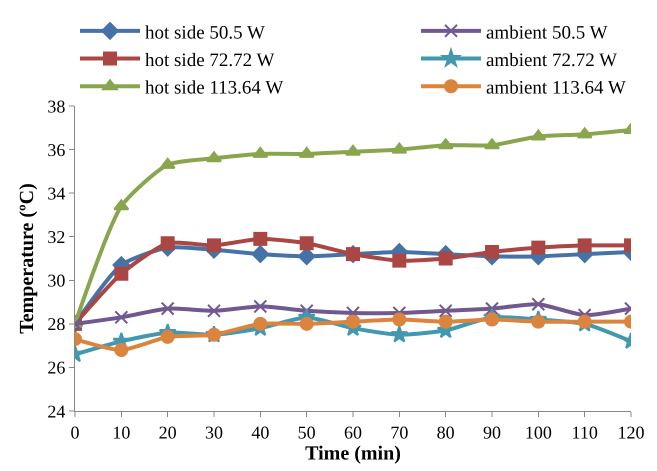 The width and height of the screenshot is (657, 471). I want to click on x-tick-label: 80, so click(445, 432).